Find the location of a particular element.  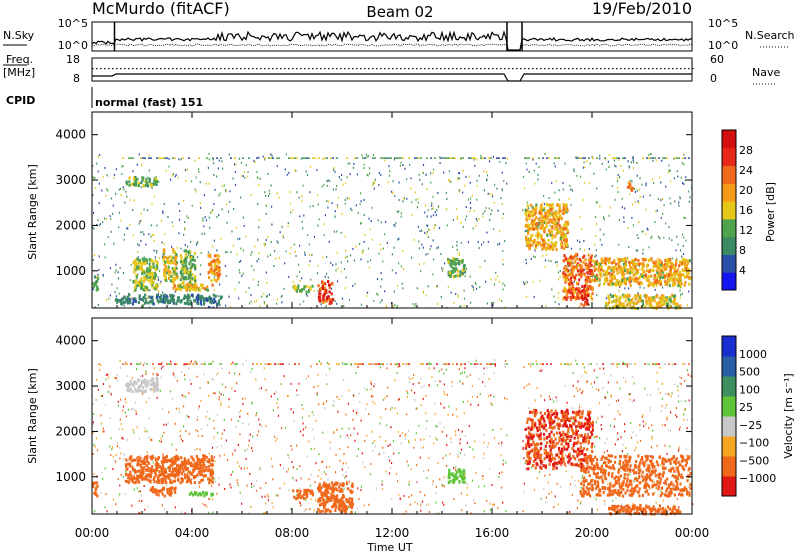

y-tick-label: 1000 is located at coordinates (70, 271).